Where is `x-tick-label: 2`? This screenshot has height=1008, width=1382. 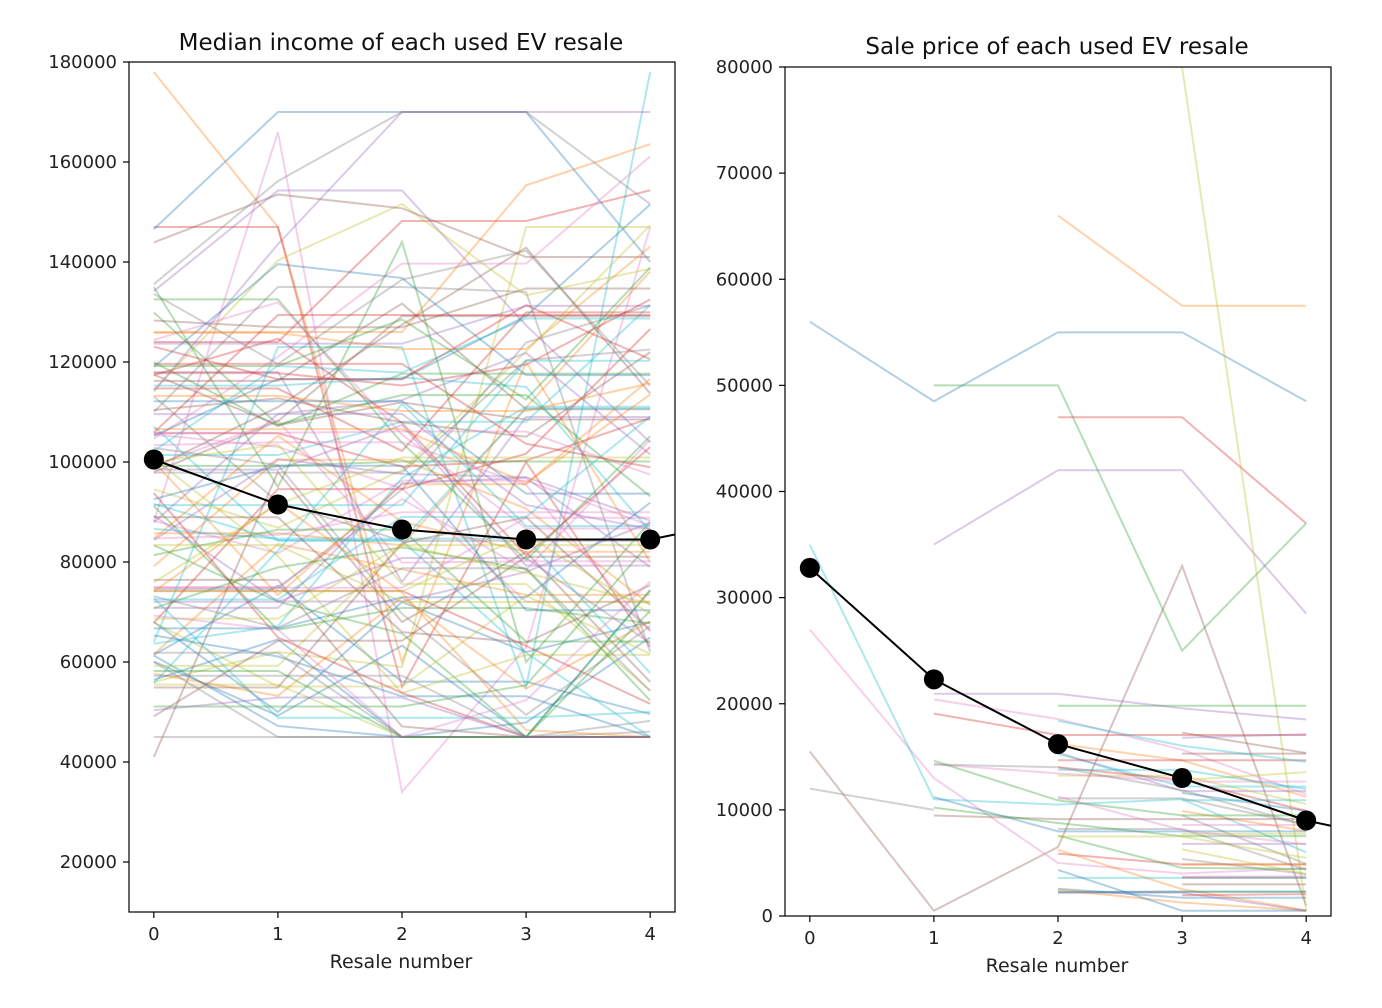
x-tick-label: 2 is located at coordinates (401, 934).